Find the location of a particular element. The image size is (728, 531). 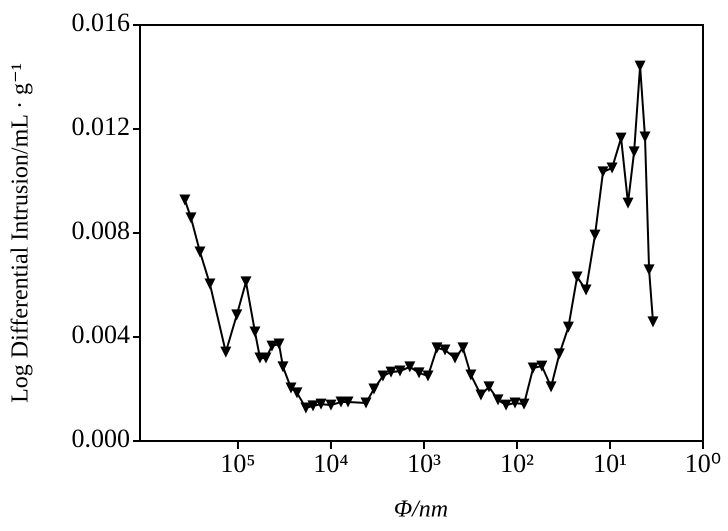

y-tick-label: 0.004 is located at coordinates (101, 334).